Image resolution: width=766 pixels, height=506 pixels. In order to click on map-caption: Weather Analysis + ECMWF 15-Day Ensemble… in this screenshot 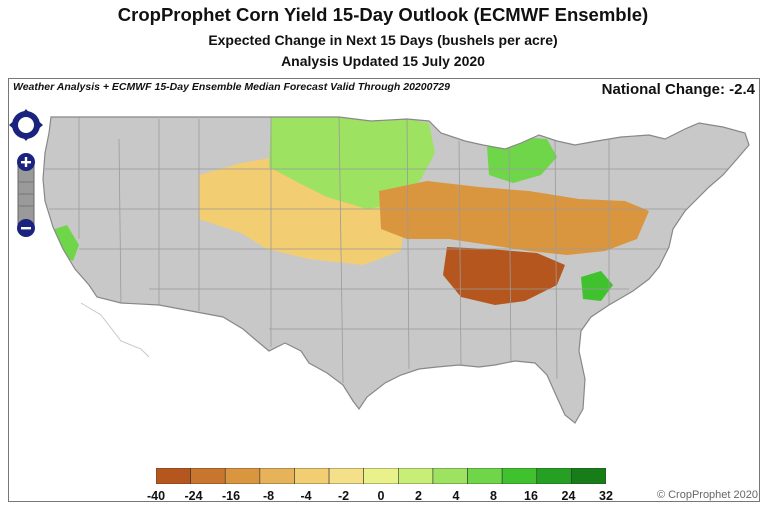, I will do `click(231, 87)`.